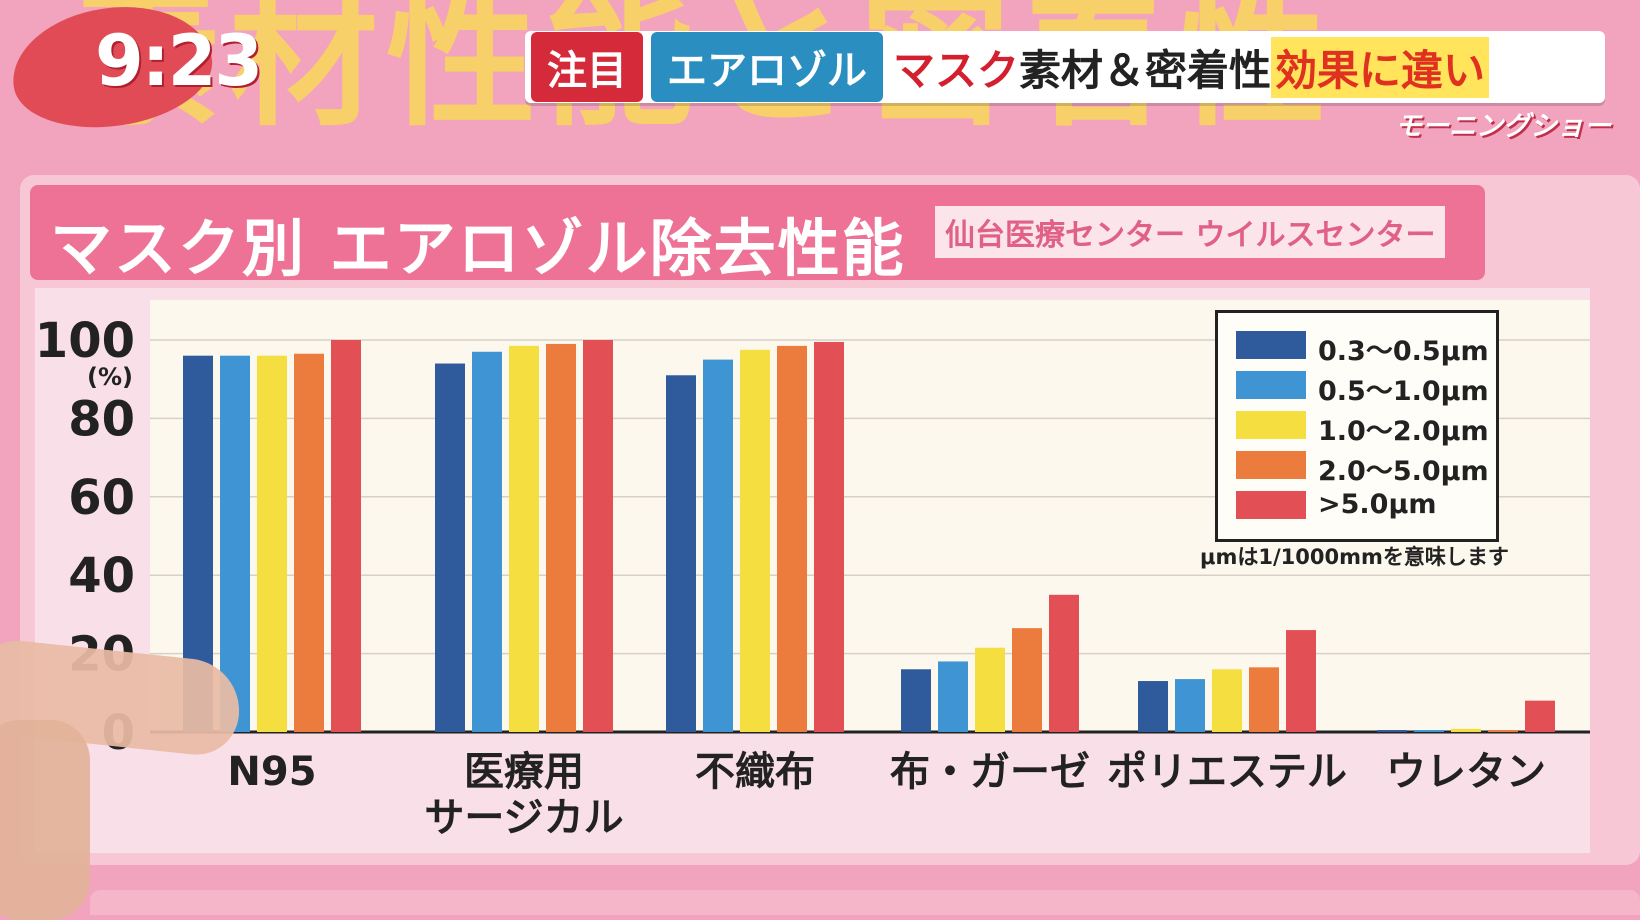 The height and width of the screenshot is (920, 1640). I want to click on tag-aerosol: エアロゾル, so click(767, 67).